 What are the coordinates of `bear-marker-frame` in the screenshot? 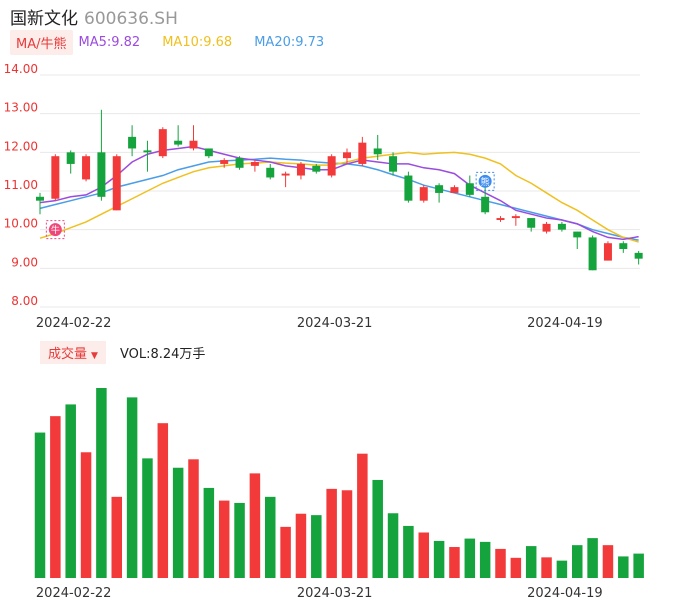 It's located at (485, 181).